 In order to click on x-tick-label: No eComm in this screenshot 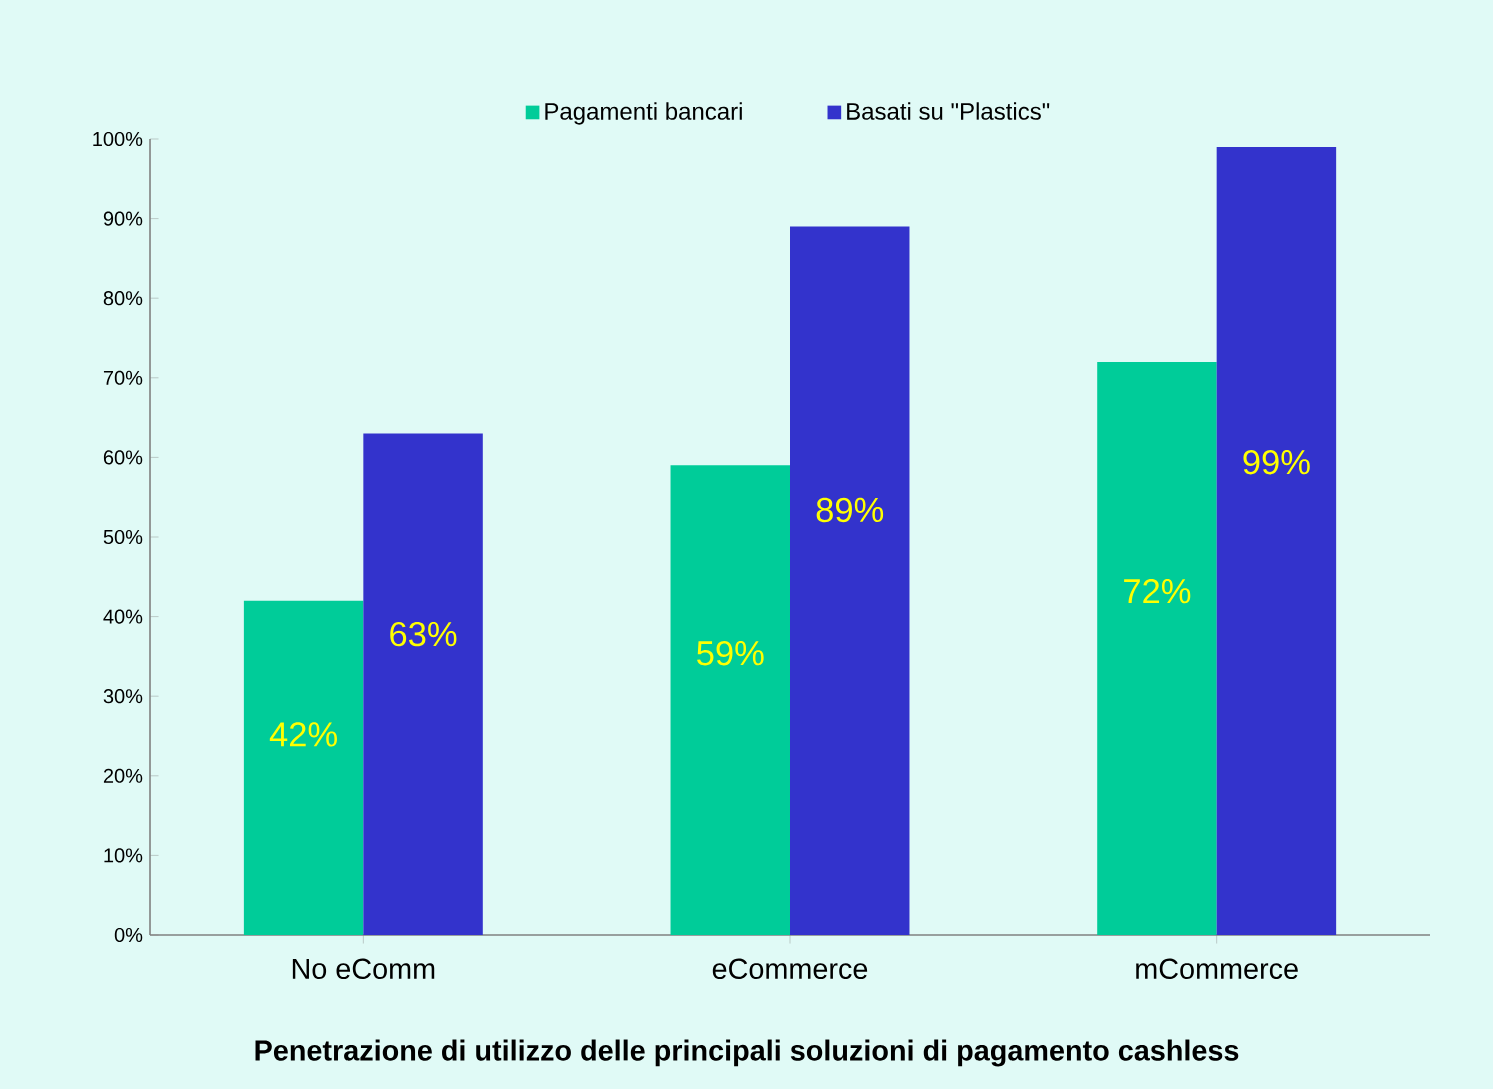, I will do `click(363, 968)`.